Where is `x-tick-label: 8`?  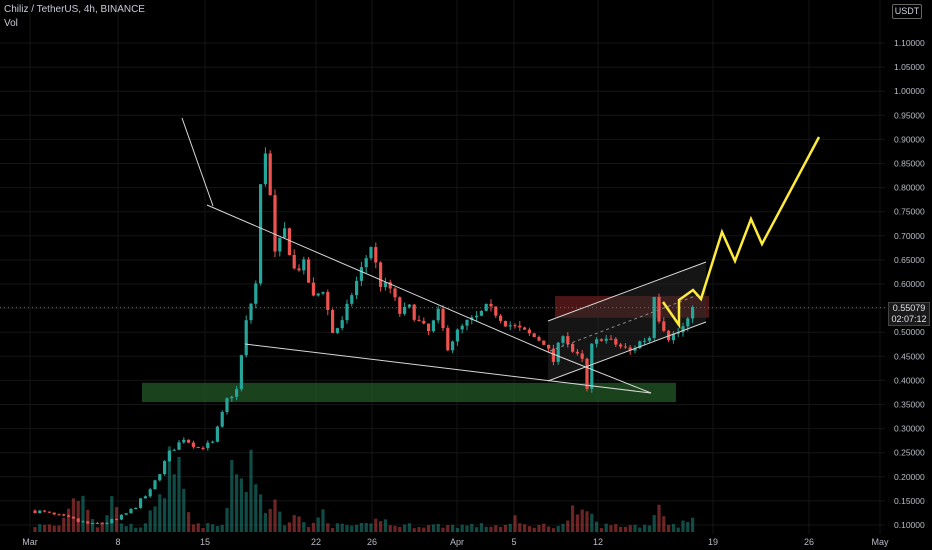
x-tick-label: 8 is located at coordinates (117, 542).